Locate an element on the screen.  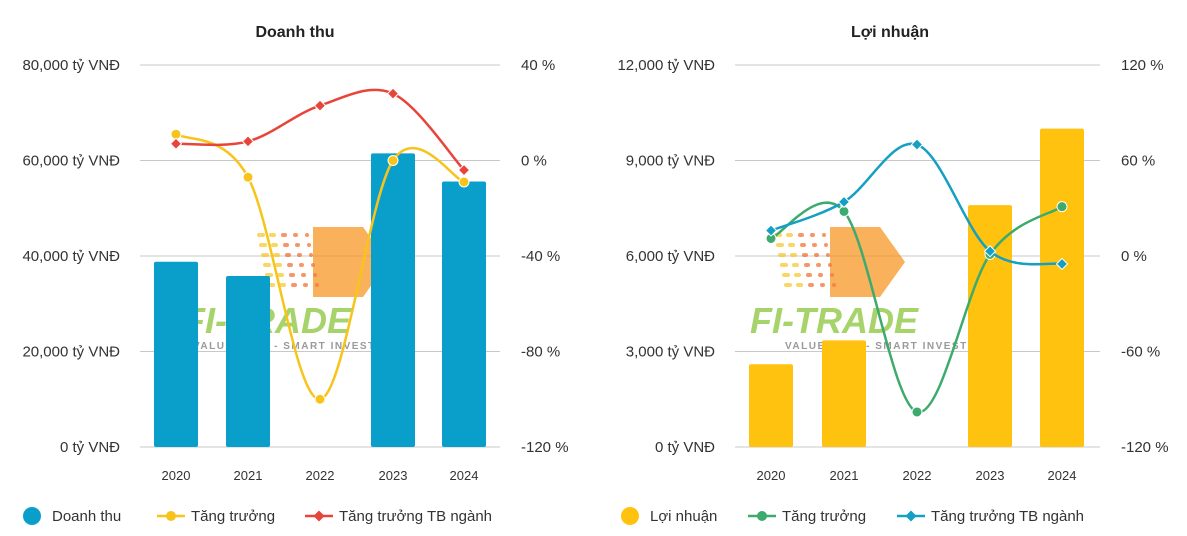
y-right-tick-label: -120 % is located at coordinates (545, 447).